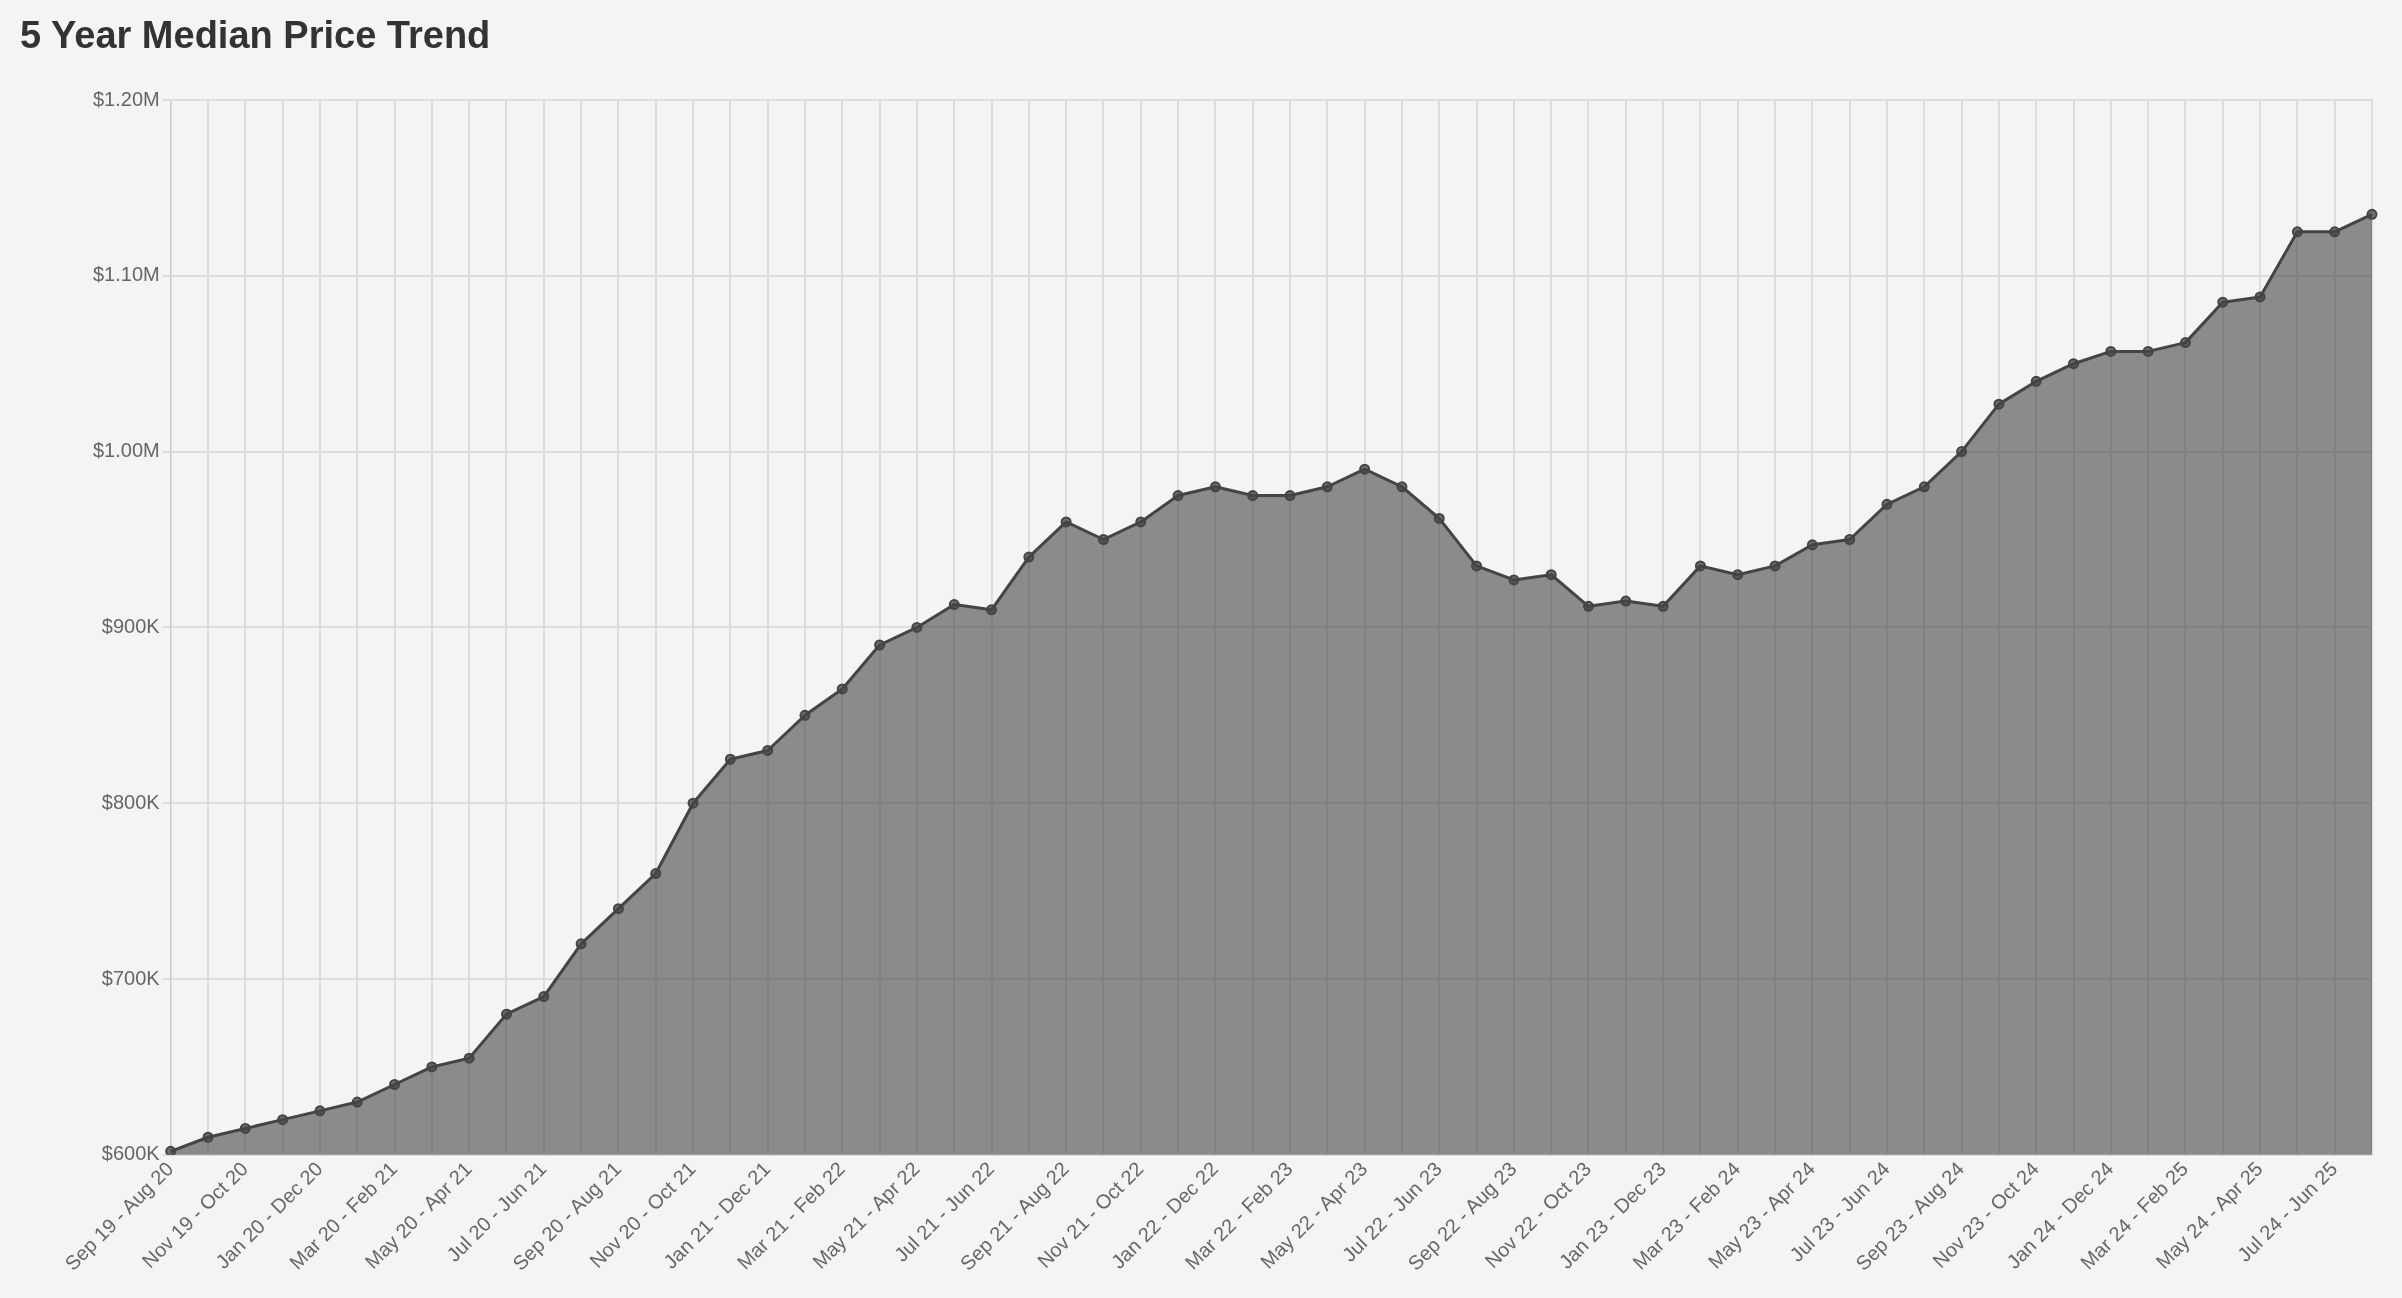 This screenshot has width=2402, height=1298. What do you see at coordinates (131, 977) in the screenshot?
I see `y-tick-label: $700K` at bounding box center [131, 977].